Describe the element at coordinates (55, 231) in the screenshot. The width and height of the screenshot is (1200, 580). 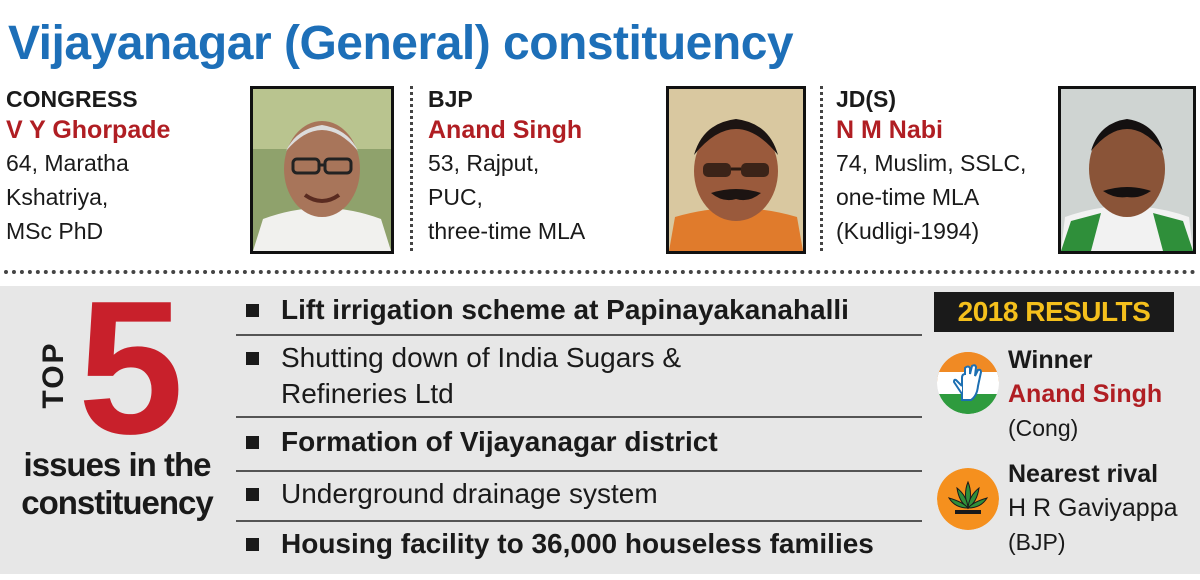
I see `candidate-detail: MSc PhD` at that location.